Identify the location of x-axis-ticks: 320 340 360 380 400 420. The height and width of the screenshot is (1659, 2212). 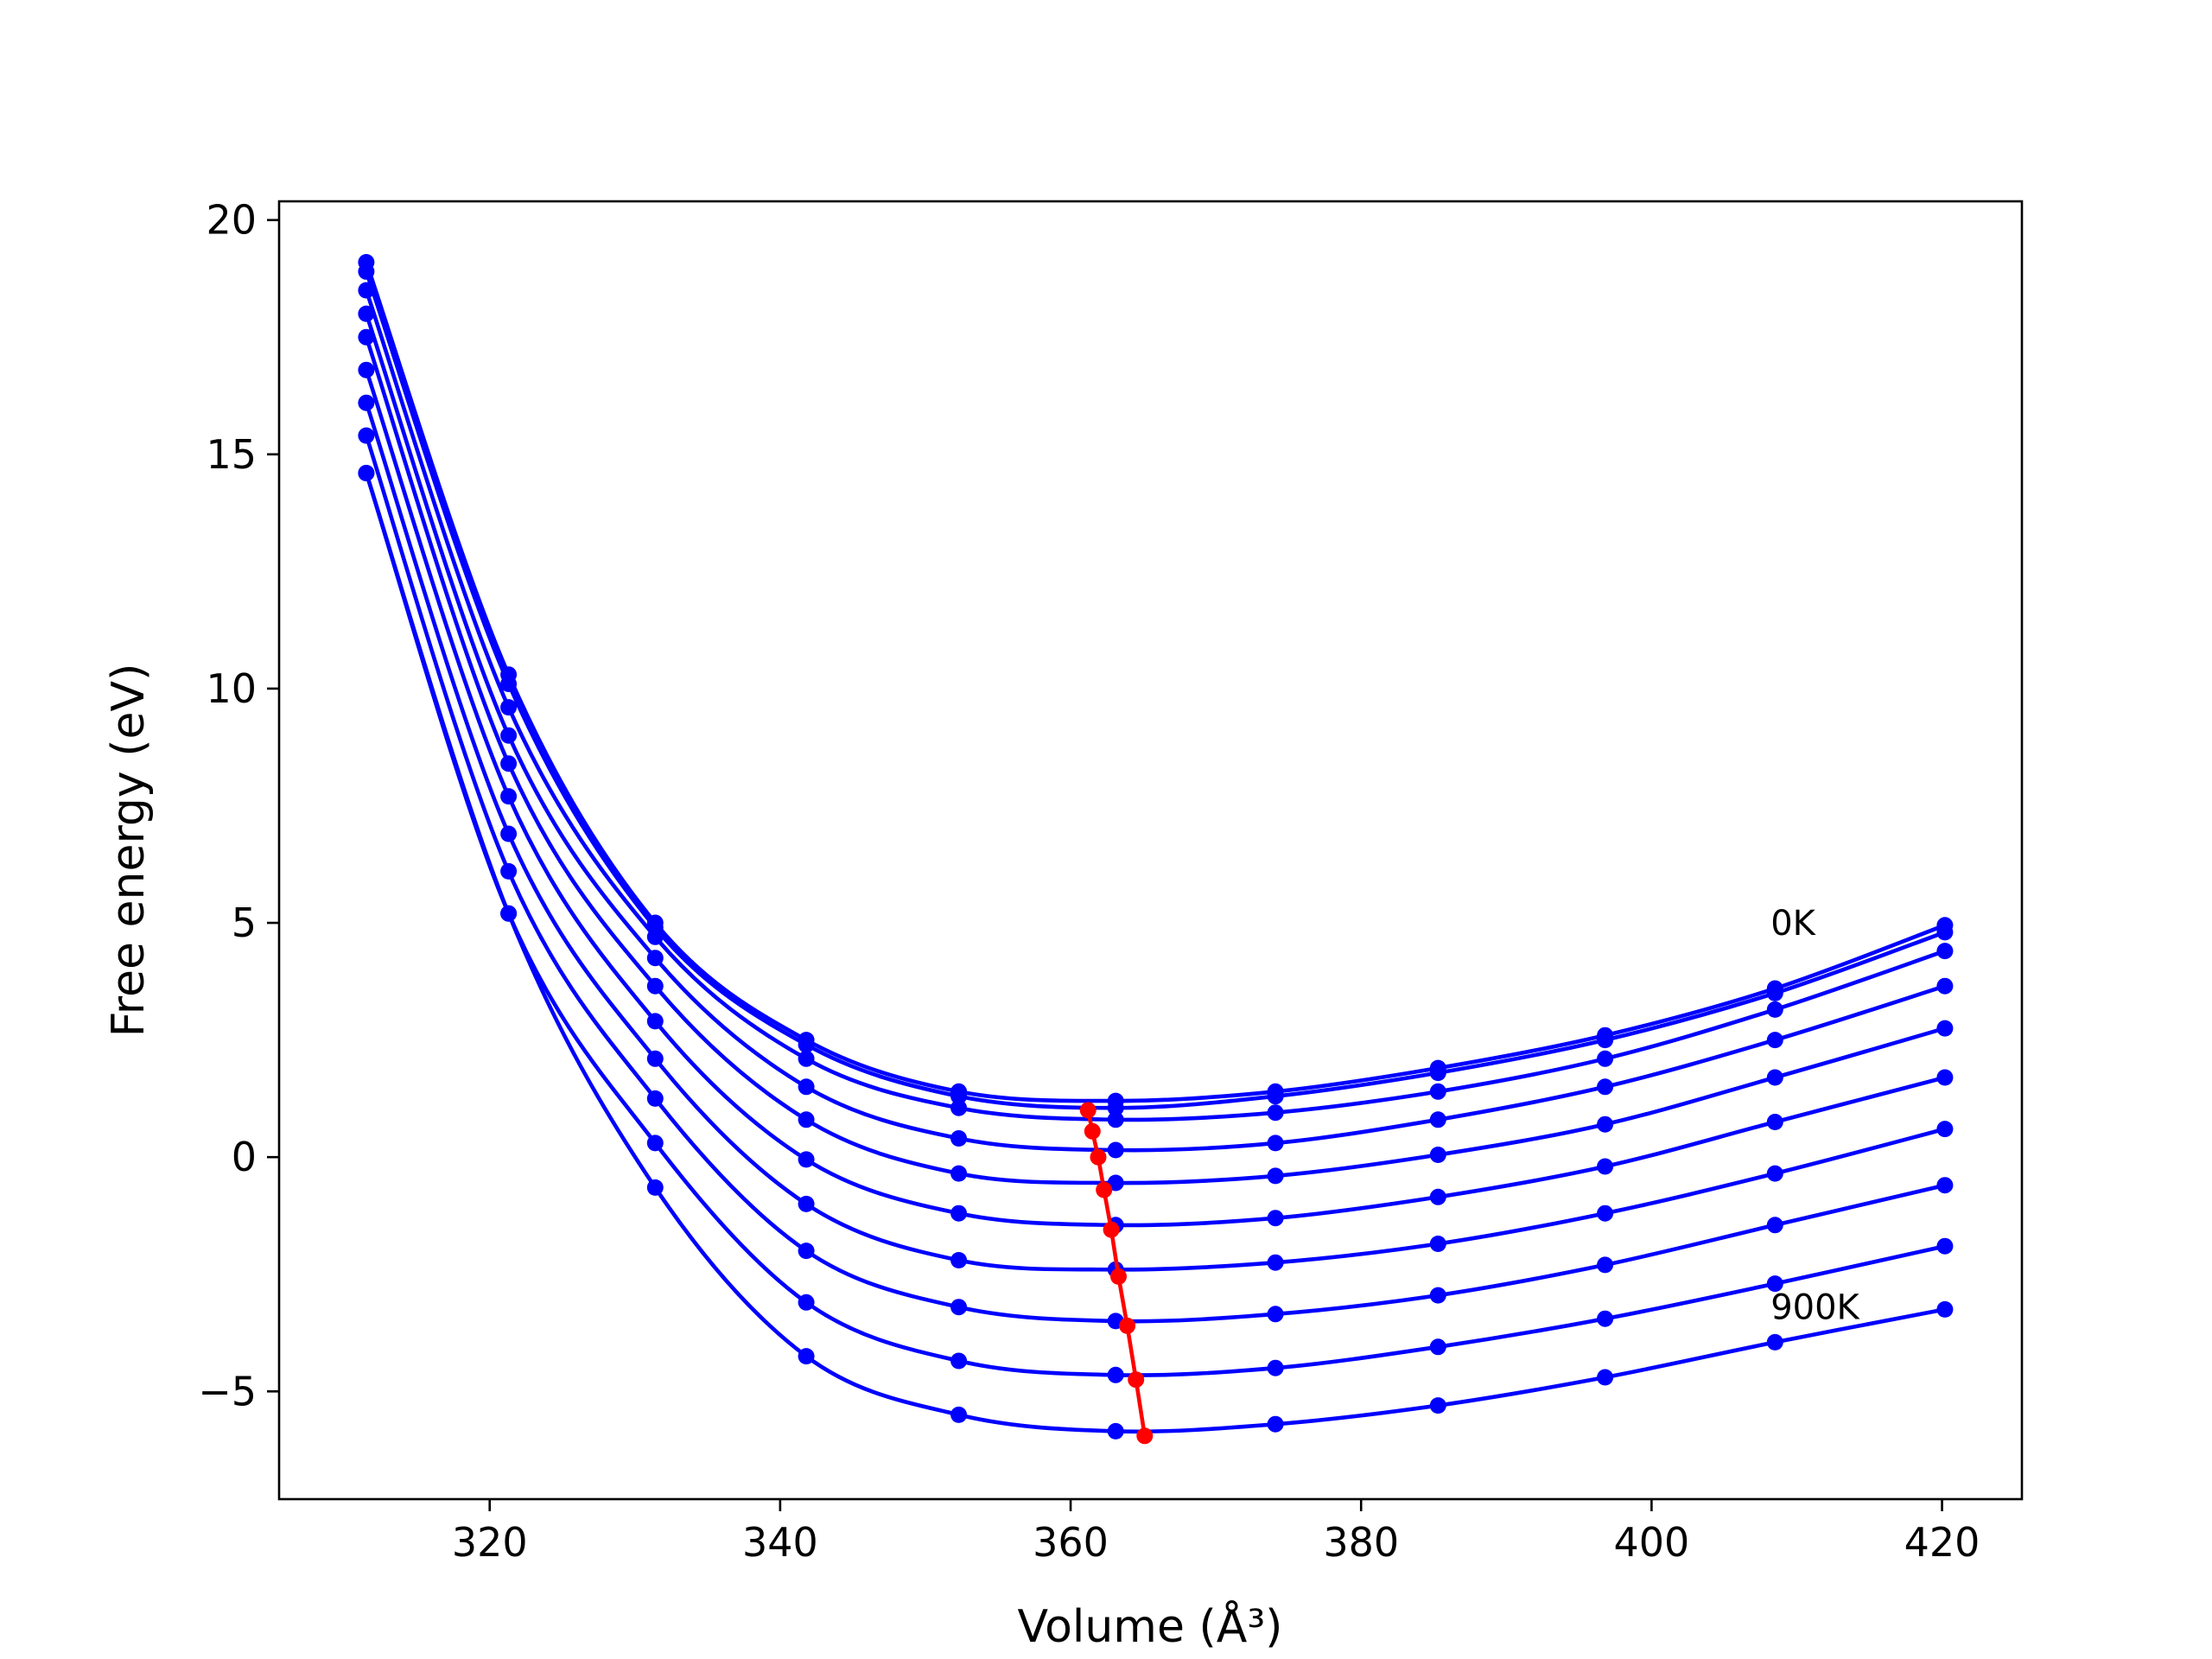
(1216, 1532).